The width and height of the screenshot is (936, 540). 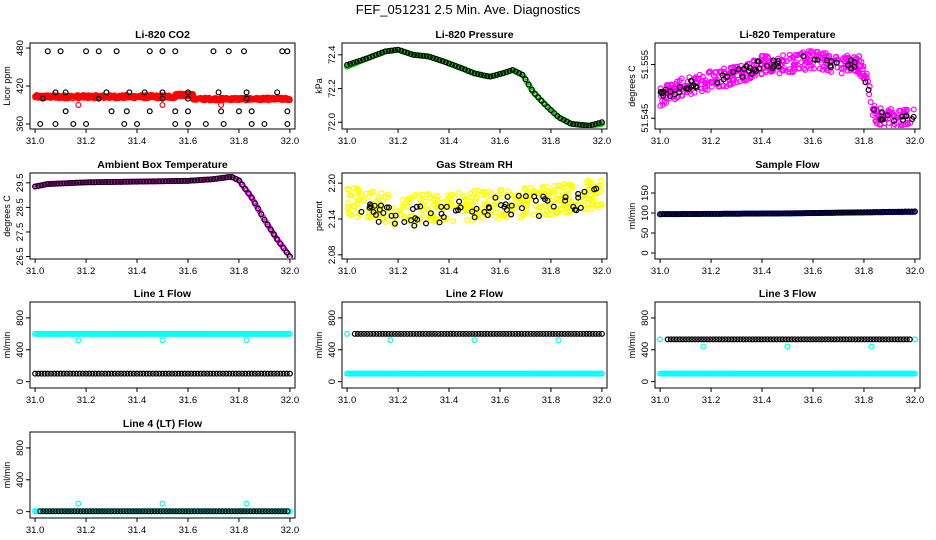 I want to click on y-tick-label: 400, so click(x=20, y=350).